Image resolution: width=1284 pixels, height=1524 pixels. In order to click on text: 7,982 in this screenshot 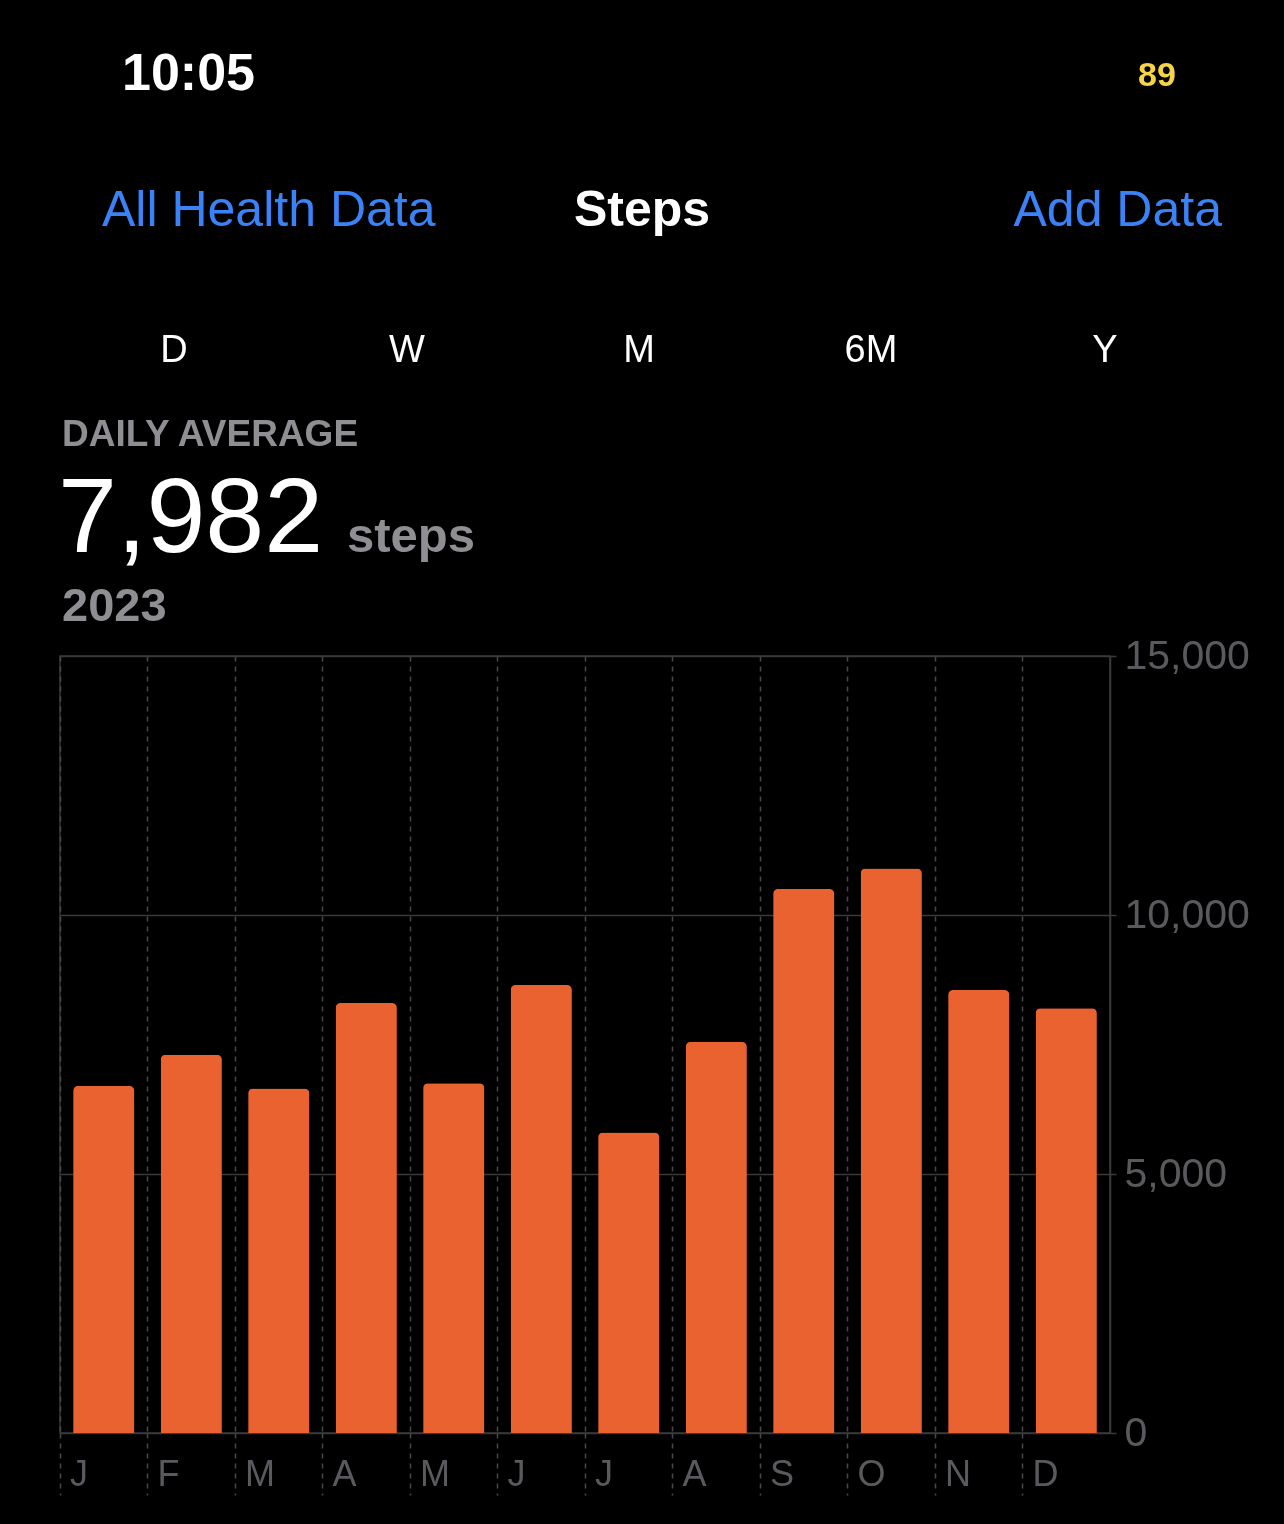, I will do `click(191, 515)`.